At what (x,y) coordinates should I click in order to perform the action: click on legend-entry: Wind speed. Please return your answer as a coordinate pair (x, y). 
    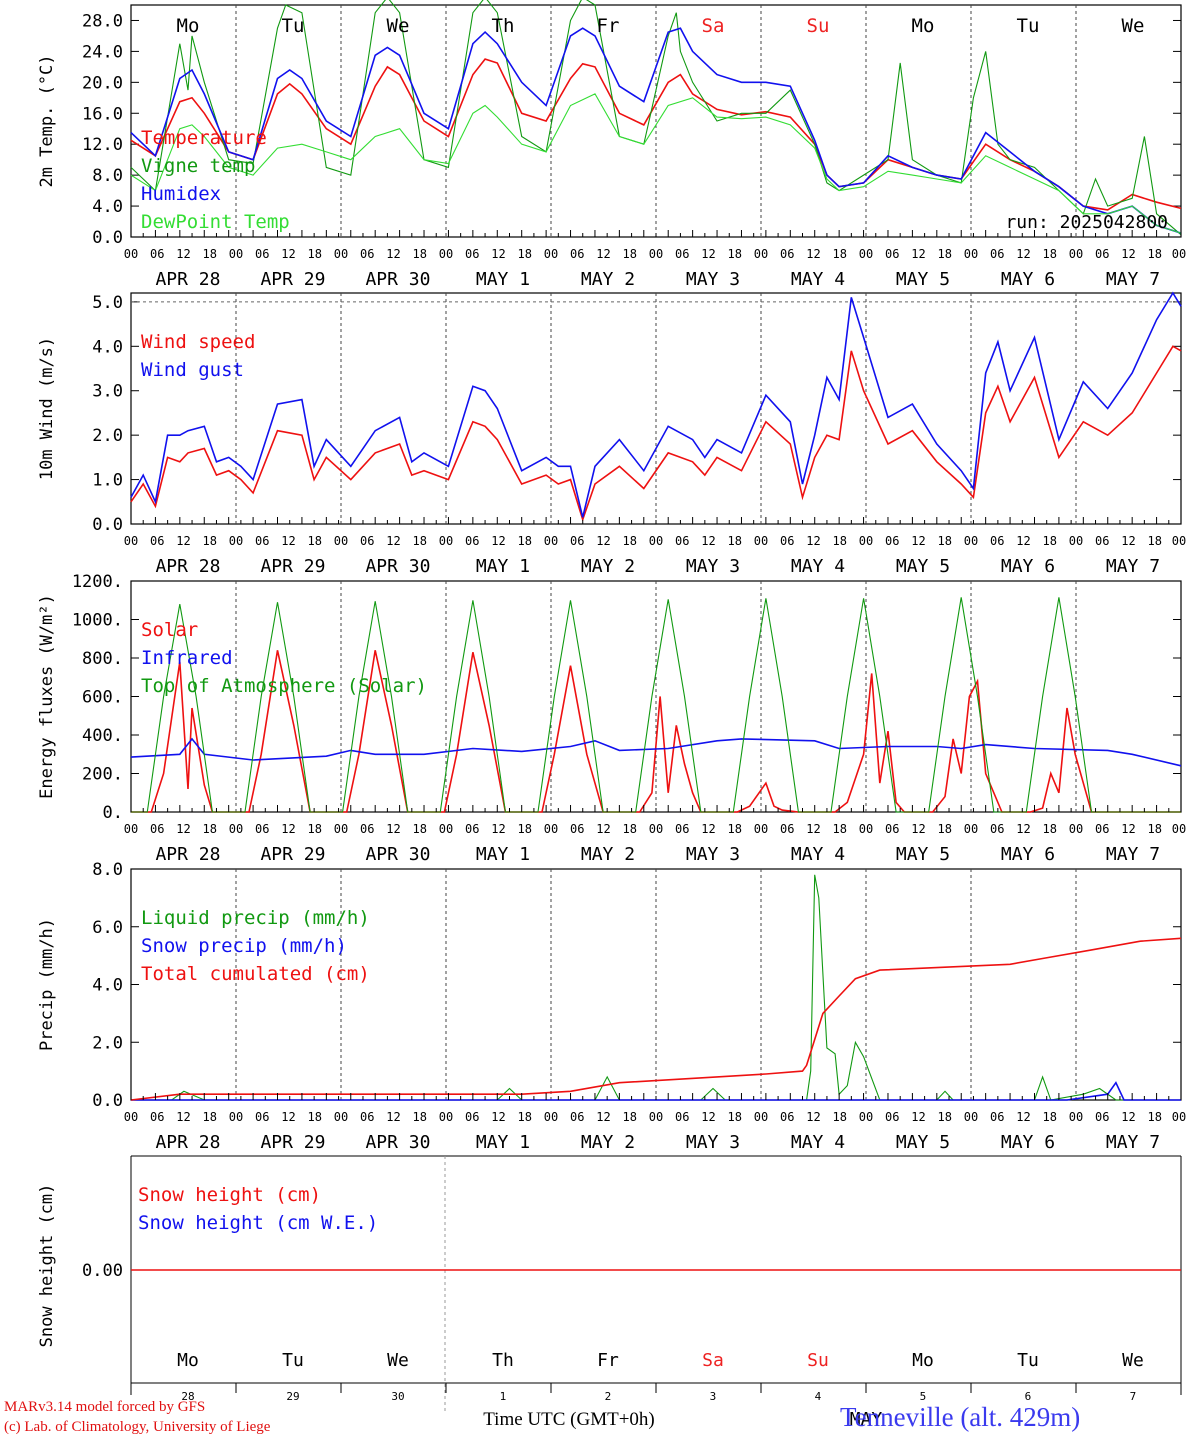
    Looking at the image, I should click on (198, 342).